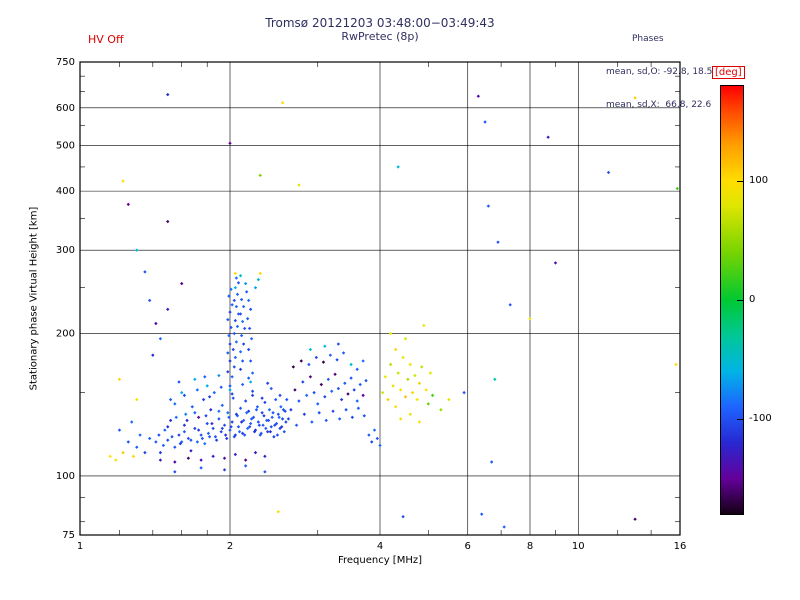 This screenshot has width=800, height=600. What do you see at coordinates (65, 108) in the screenshot?
I see `y-tick-label: 600` at bounding box center [65, 108].